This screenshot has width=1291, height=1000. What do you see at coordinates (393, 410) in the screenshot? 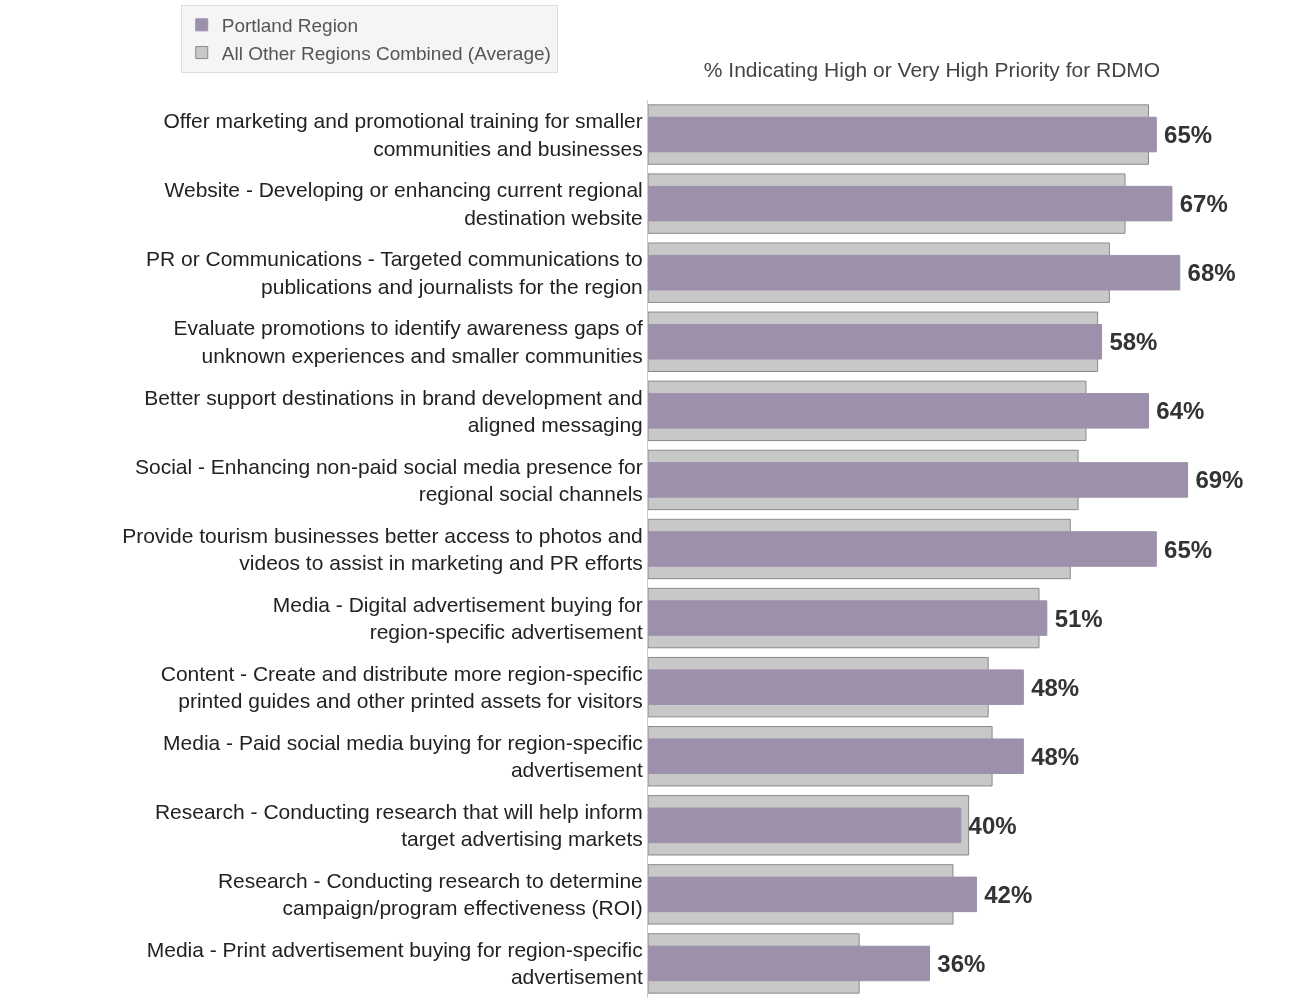
I see `y-tick-label: Better support destinations in brand development and aligned messaging` at bounding box center [393, 410].